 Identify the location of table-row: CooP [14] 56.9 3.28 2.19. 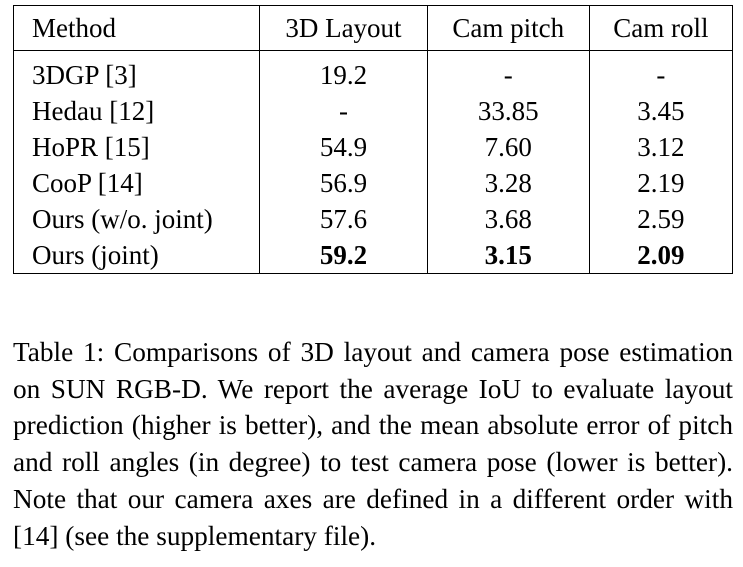
(373, 183).